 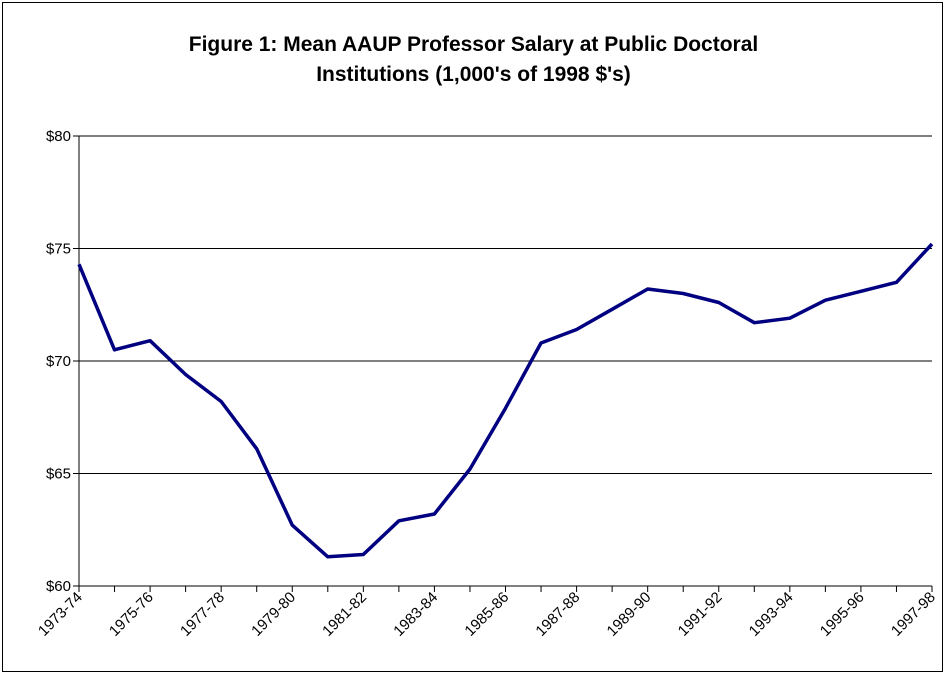 What do you see at coordinates (486, 614) in the screenshot?
I see `x-tick-label: 1985-86` at bounding box center [486, 614].